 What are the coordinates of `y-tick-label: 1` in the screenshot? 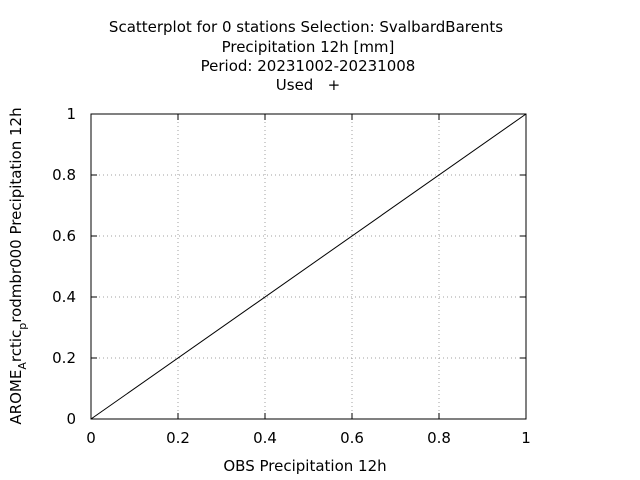 It's located at (71, 114).